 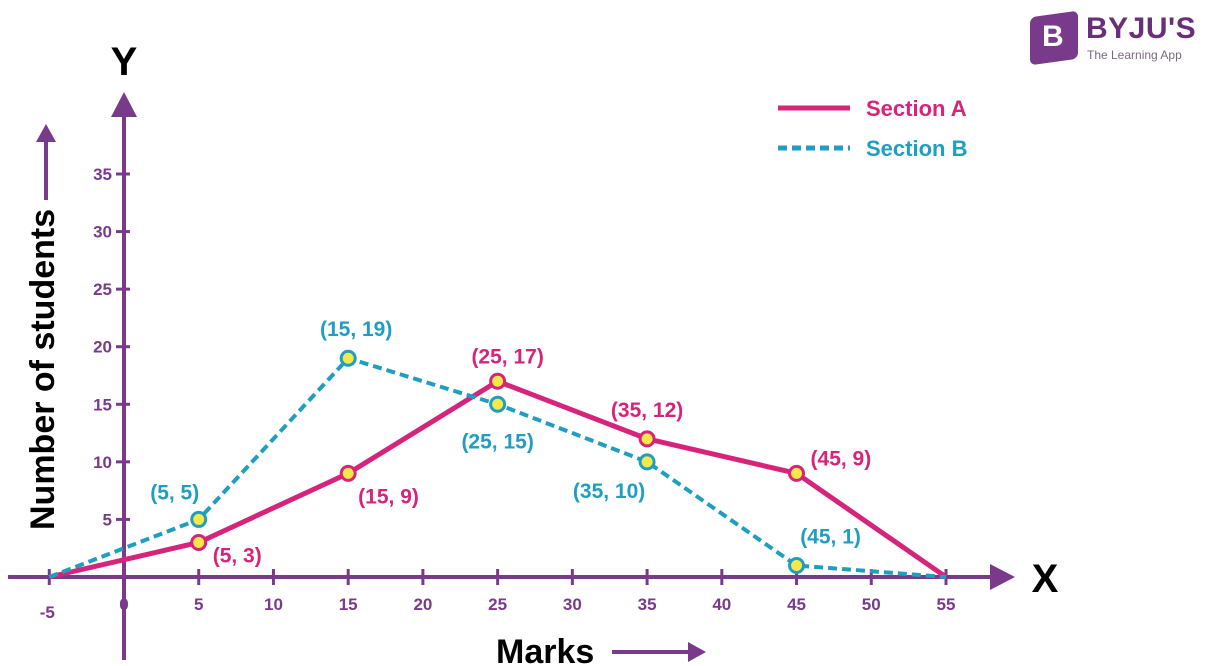 I want to click on y-tick-label: 10, so click(x=102, y=462).